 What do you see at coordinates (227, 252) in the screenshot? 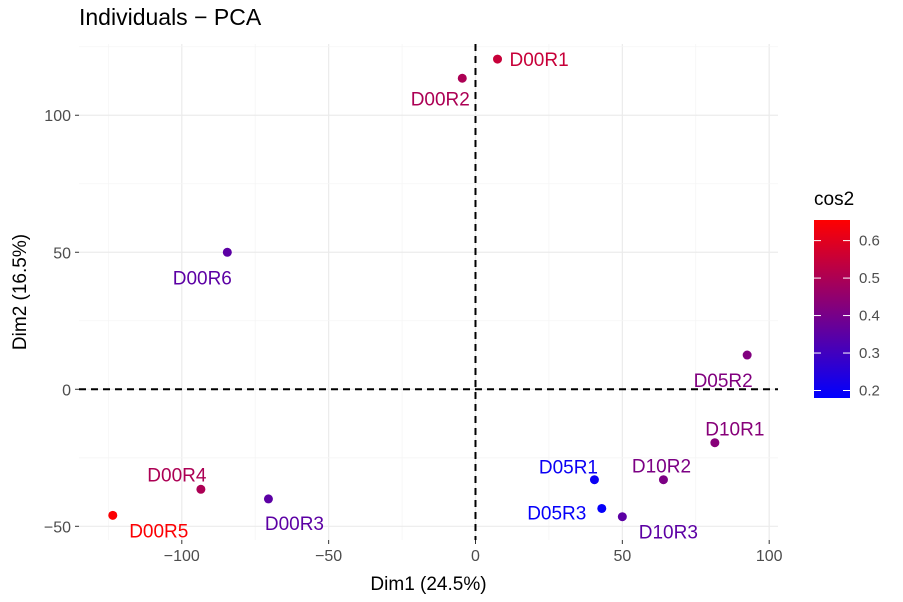
I see `point-d00r6` at bounding box center [227, 252].